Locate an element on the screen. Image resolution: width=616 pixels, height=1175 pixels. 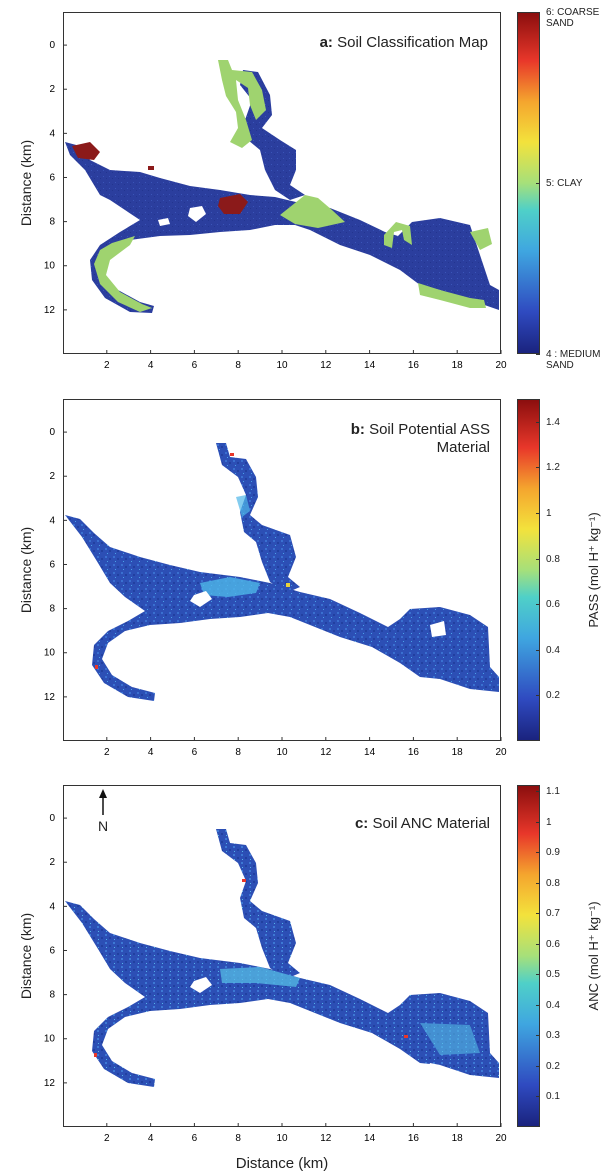
colorbar-c is located at coordinates (528, 956).